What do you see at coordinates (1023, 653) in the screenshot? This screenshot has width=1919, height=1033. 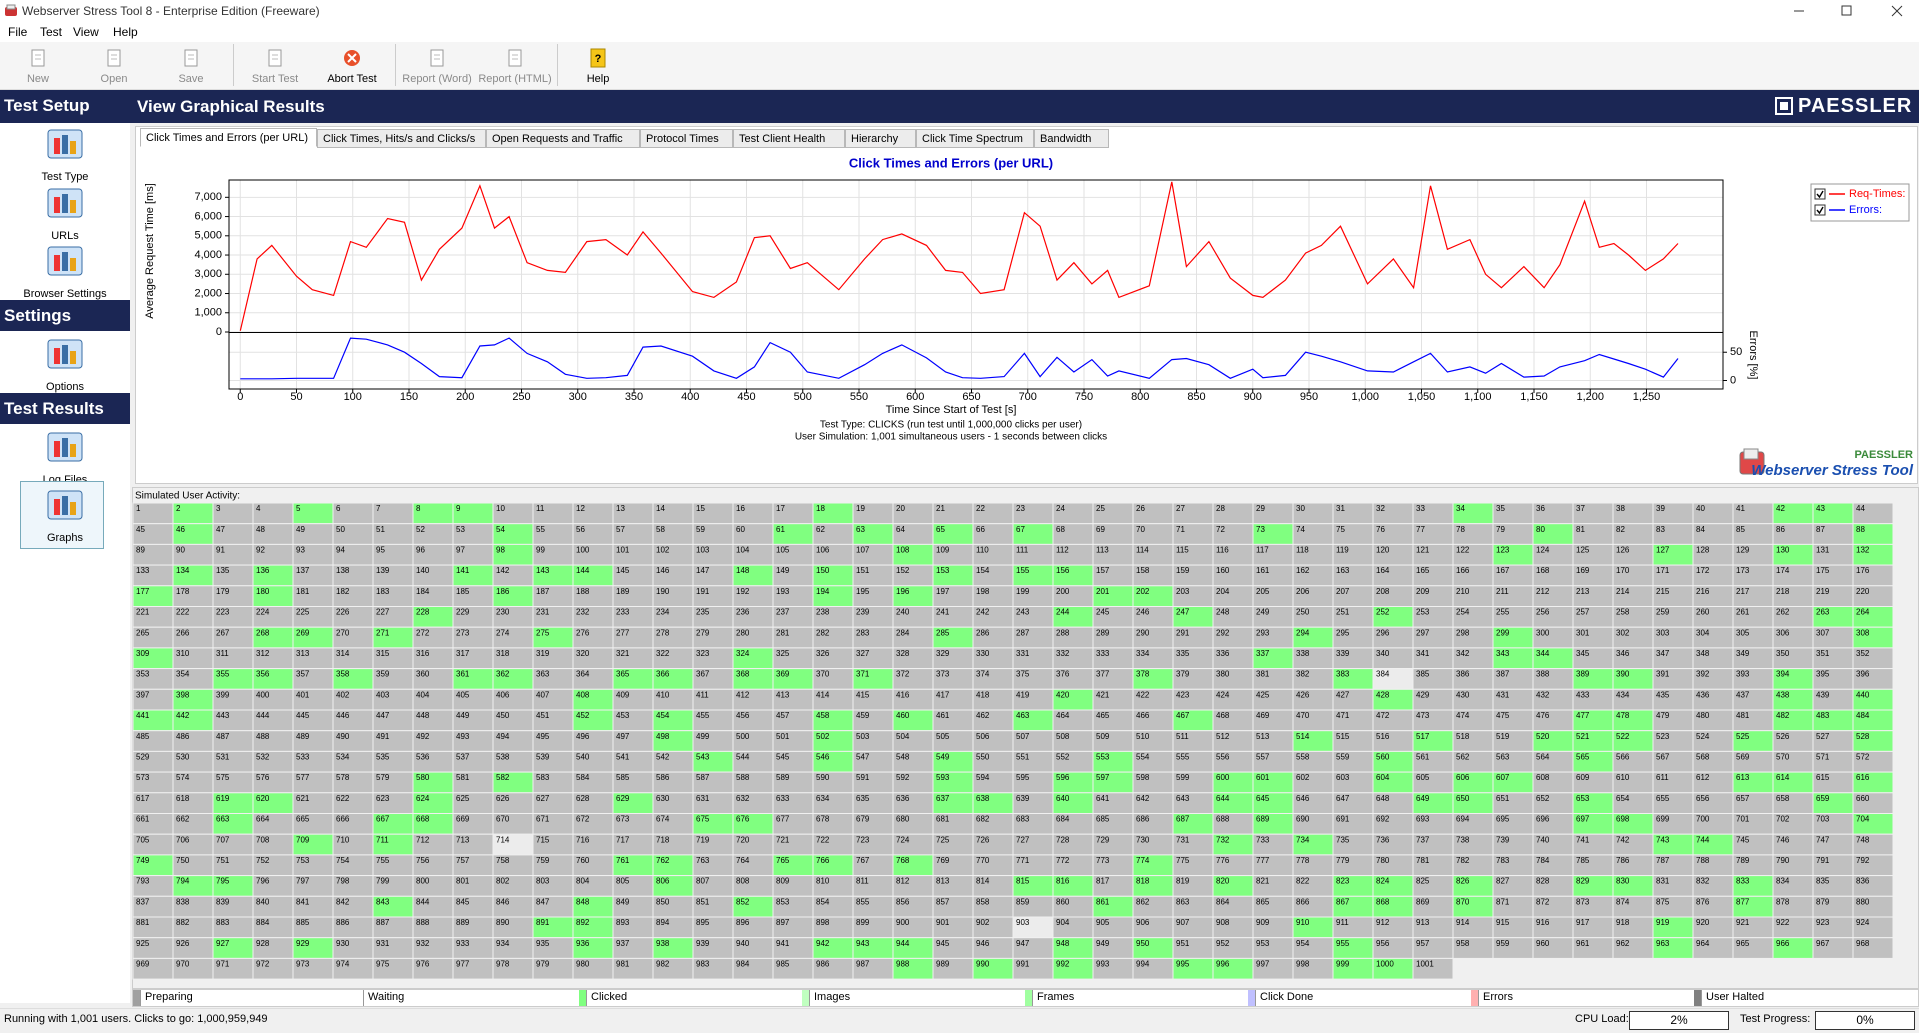 I see `user-cell-label: 331` at bounding box center [1023, 653].